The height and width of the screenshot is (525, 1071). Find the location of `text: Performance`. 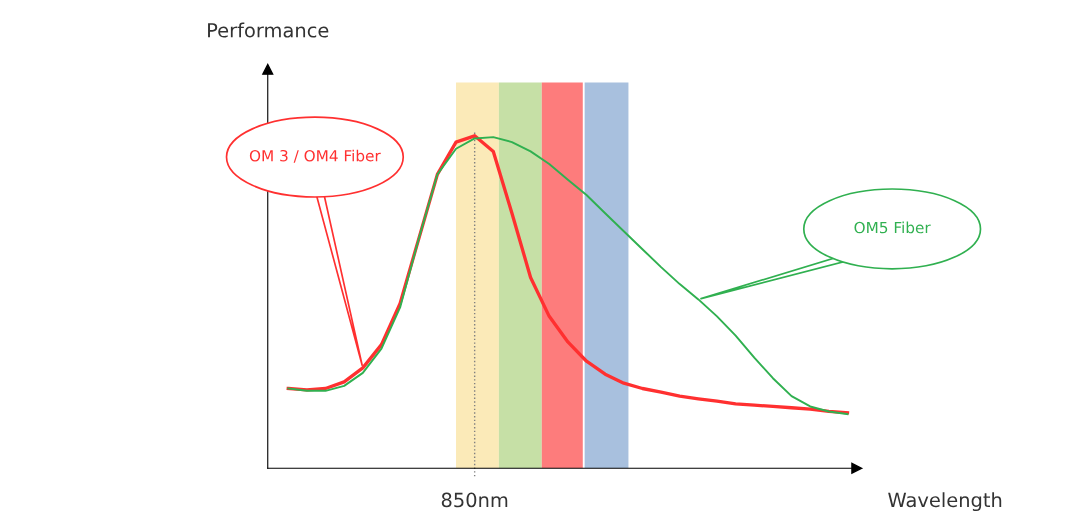

text: Performance is located at coordinates (268, 30).